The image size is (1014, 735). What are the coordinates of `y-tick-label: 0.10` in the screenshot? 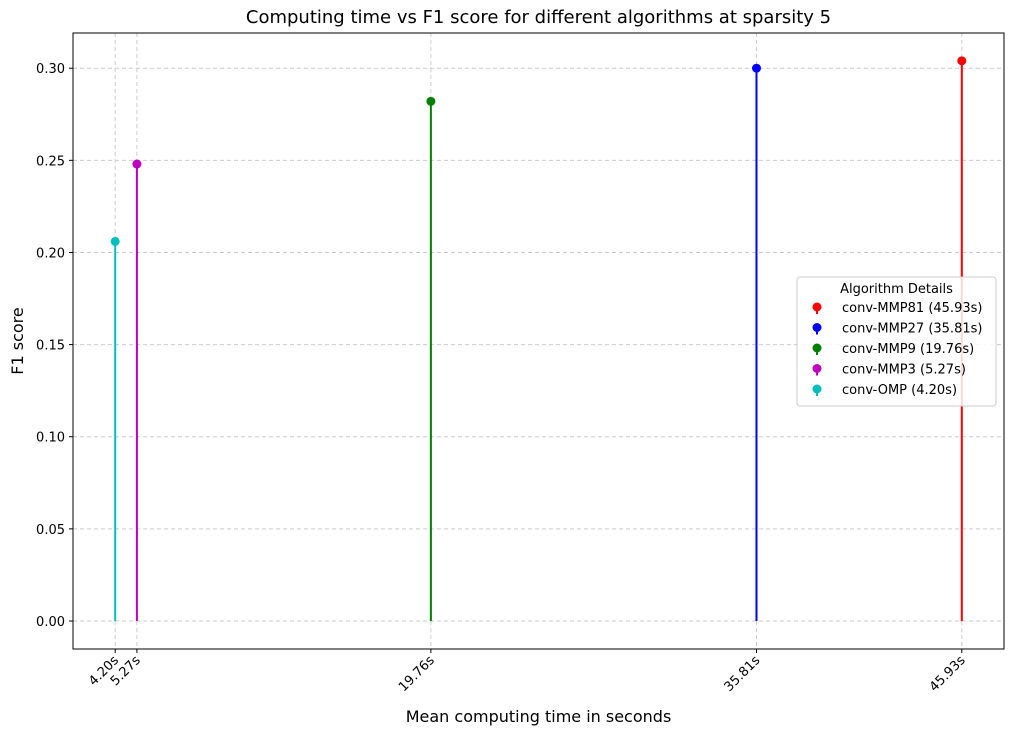 It's located at (50, 438).